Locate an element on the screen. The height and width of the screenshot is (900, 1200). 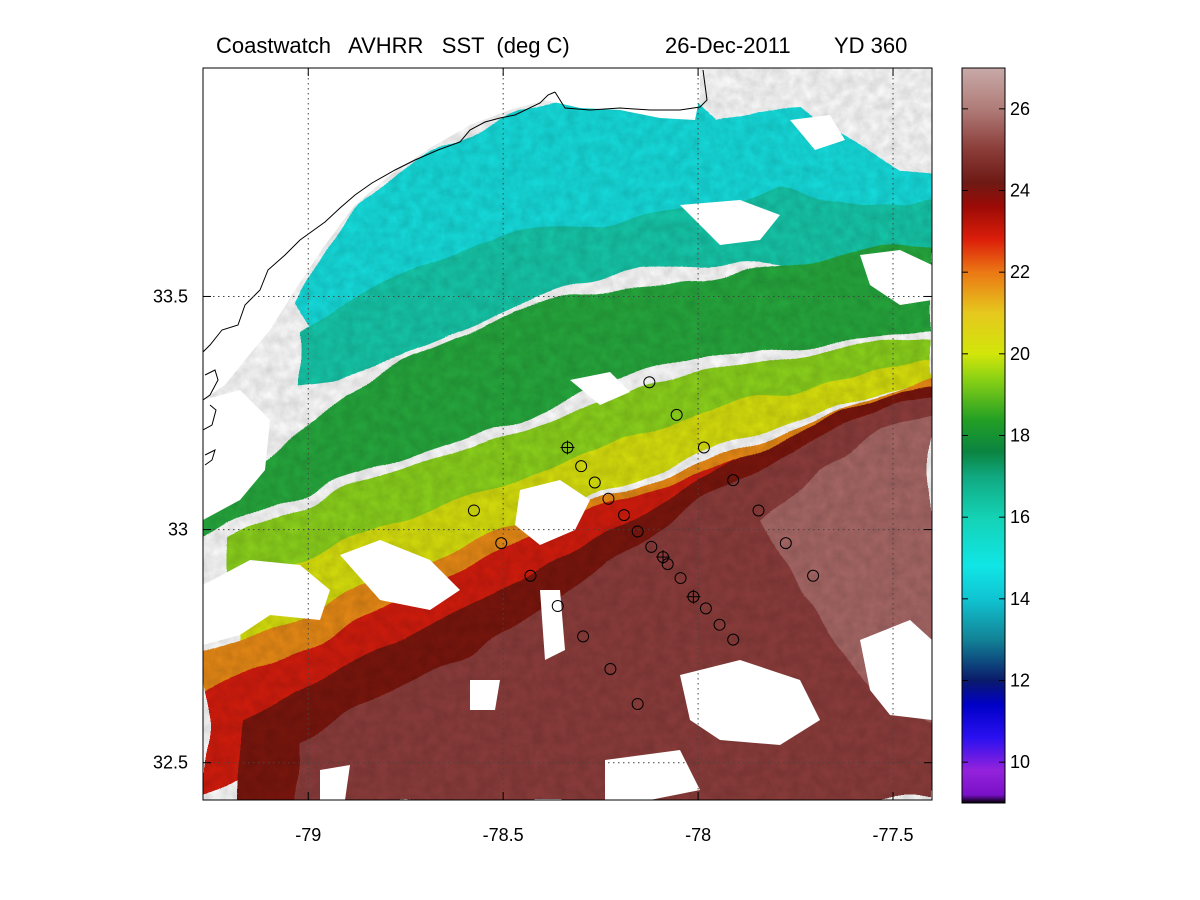
x-tick-label: -77.5 is located at coordinates (893, 835).